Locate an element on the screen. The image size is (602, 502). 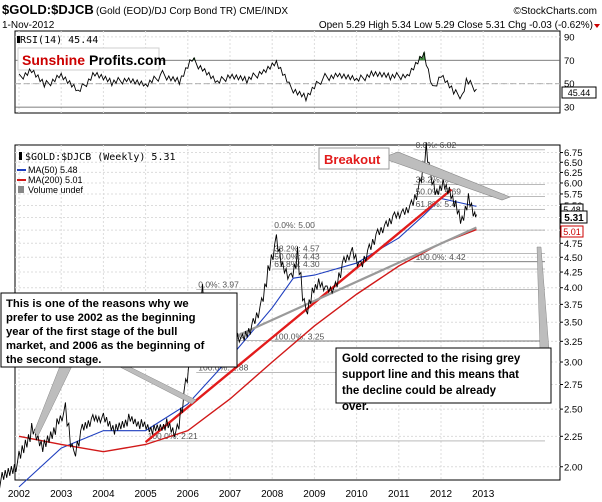
rsi-current-value: 45.44 is located at coordinates (579, 93).